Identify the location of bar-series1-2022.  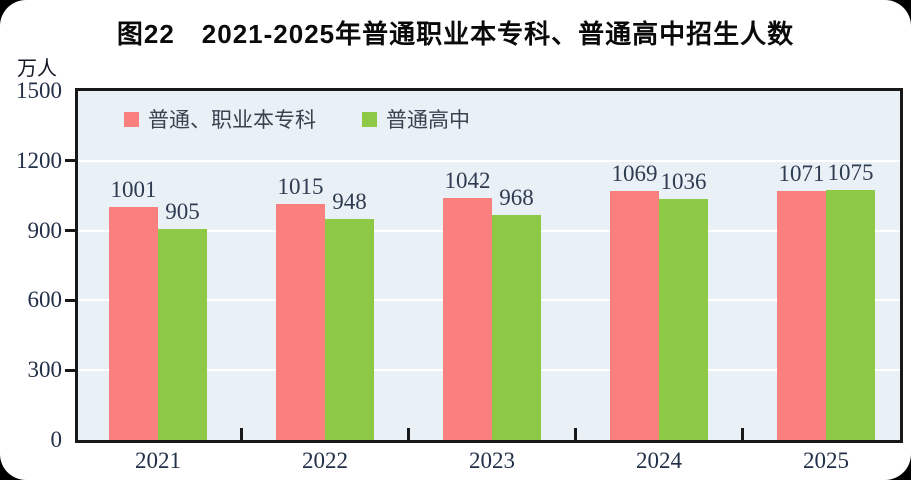
(300, 322).